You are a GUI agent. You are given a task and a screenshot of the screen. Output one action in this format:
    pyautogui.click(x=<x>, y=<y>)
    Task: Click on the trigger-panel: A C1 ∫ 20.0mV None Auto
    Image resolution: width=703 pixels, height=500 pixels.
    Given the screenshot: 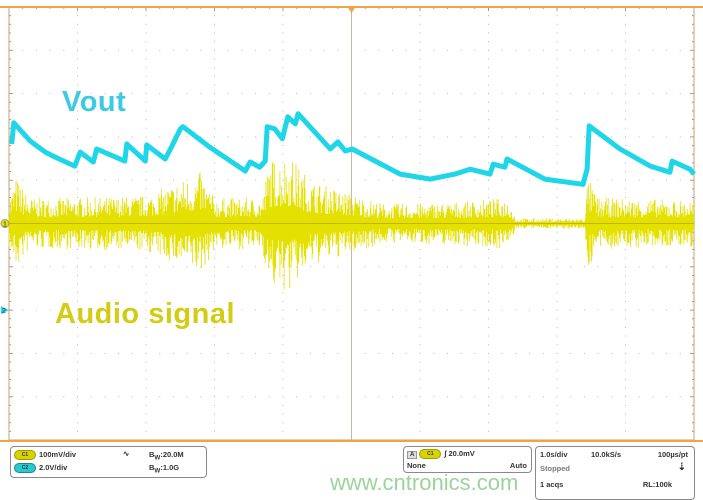 What is the action you would take?
    pyautogui.click(x=467, y=459)
    